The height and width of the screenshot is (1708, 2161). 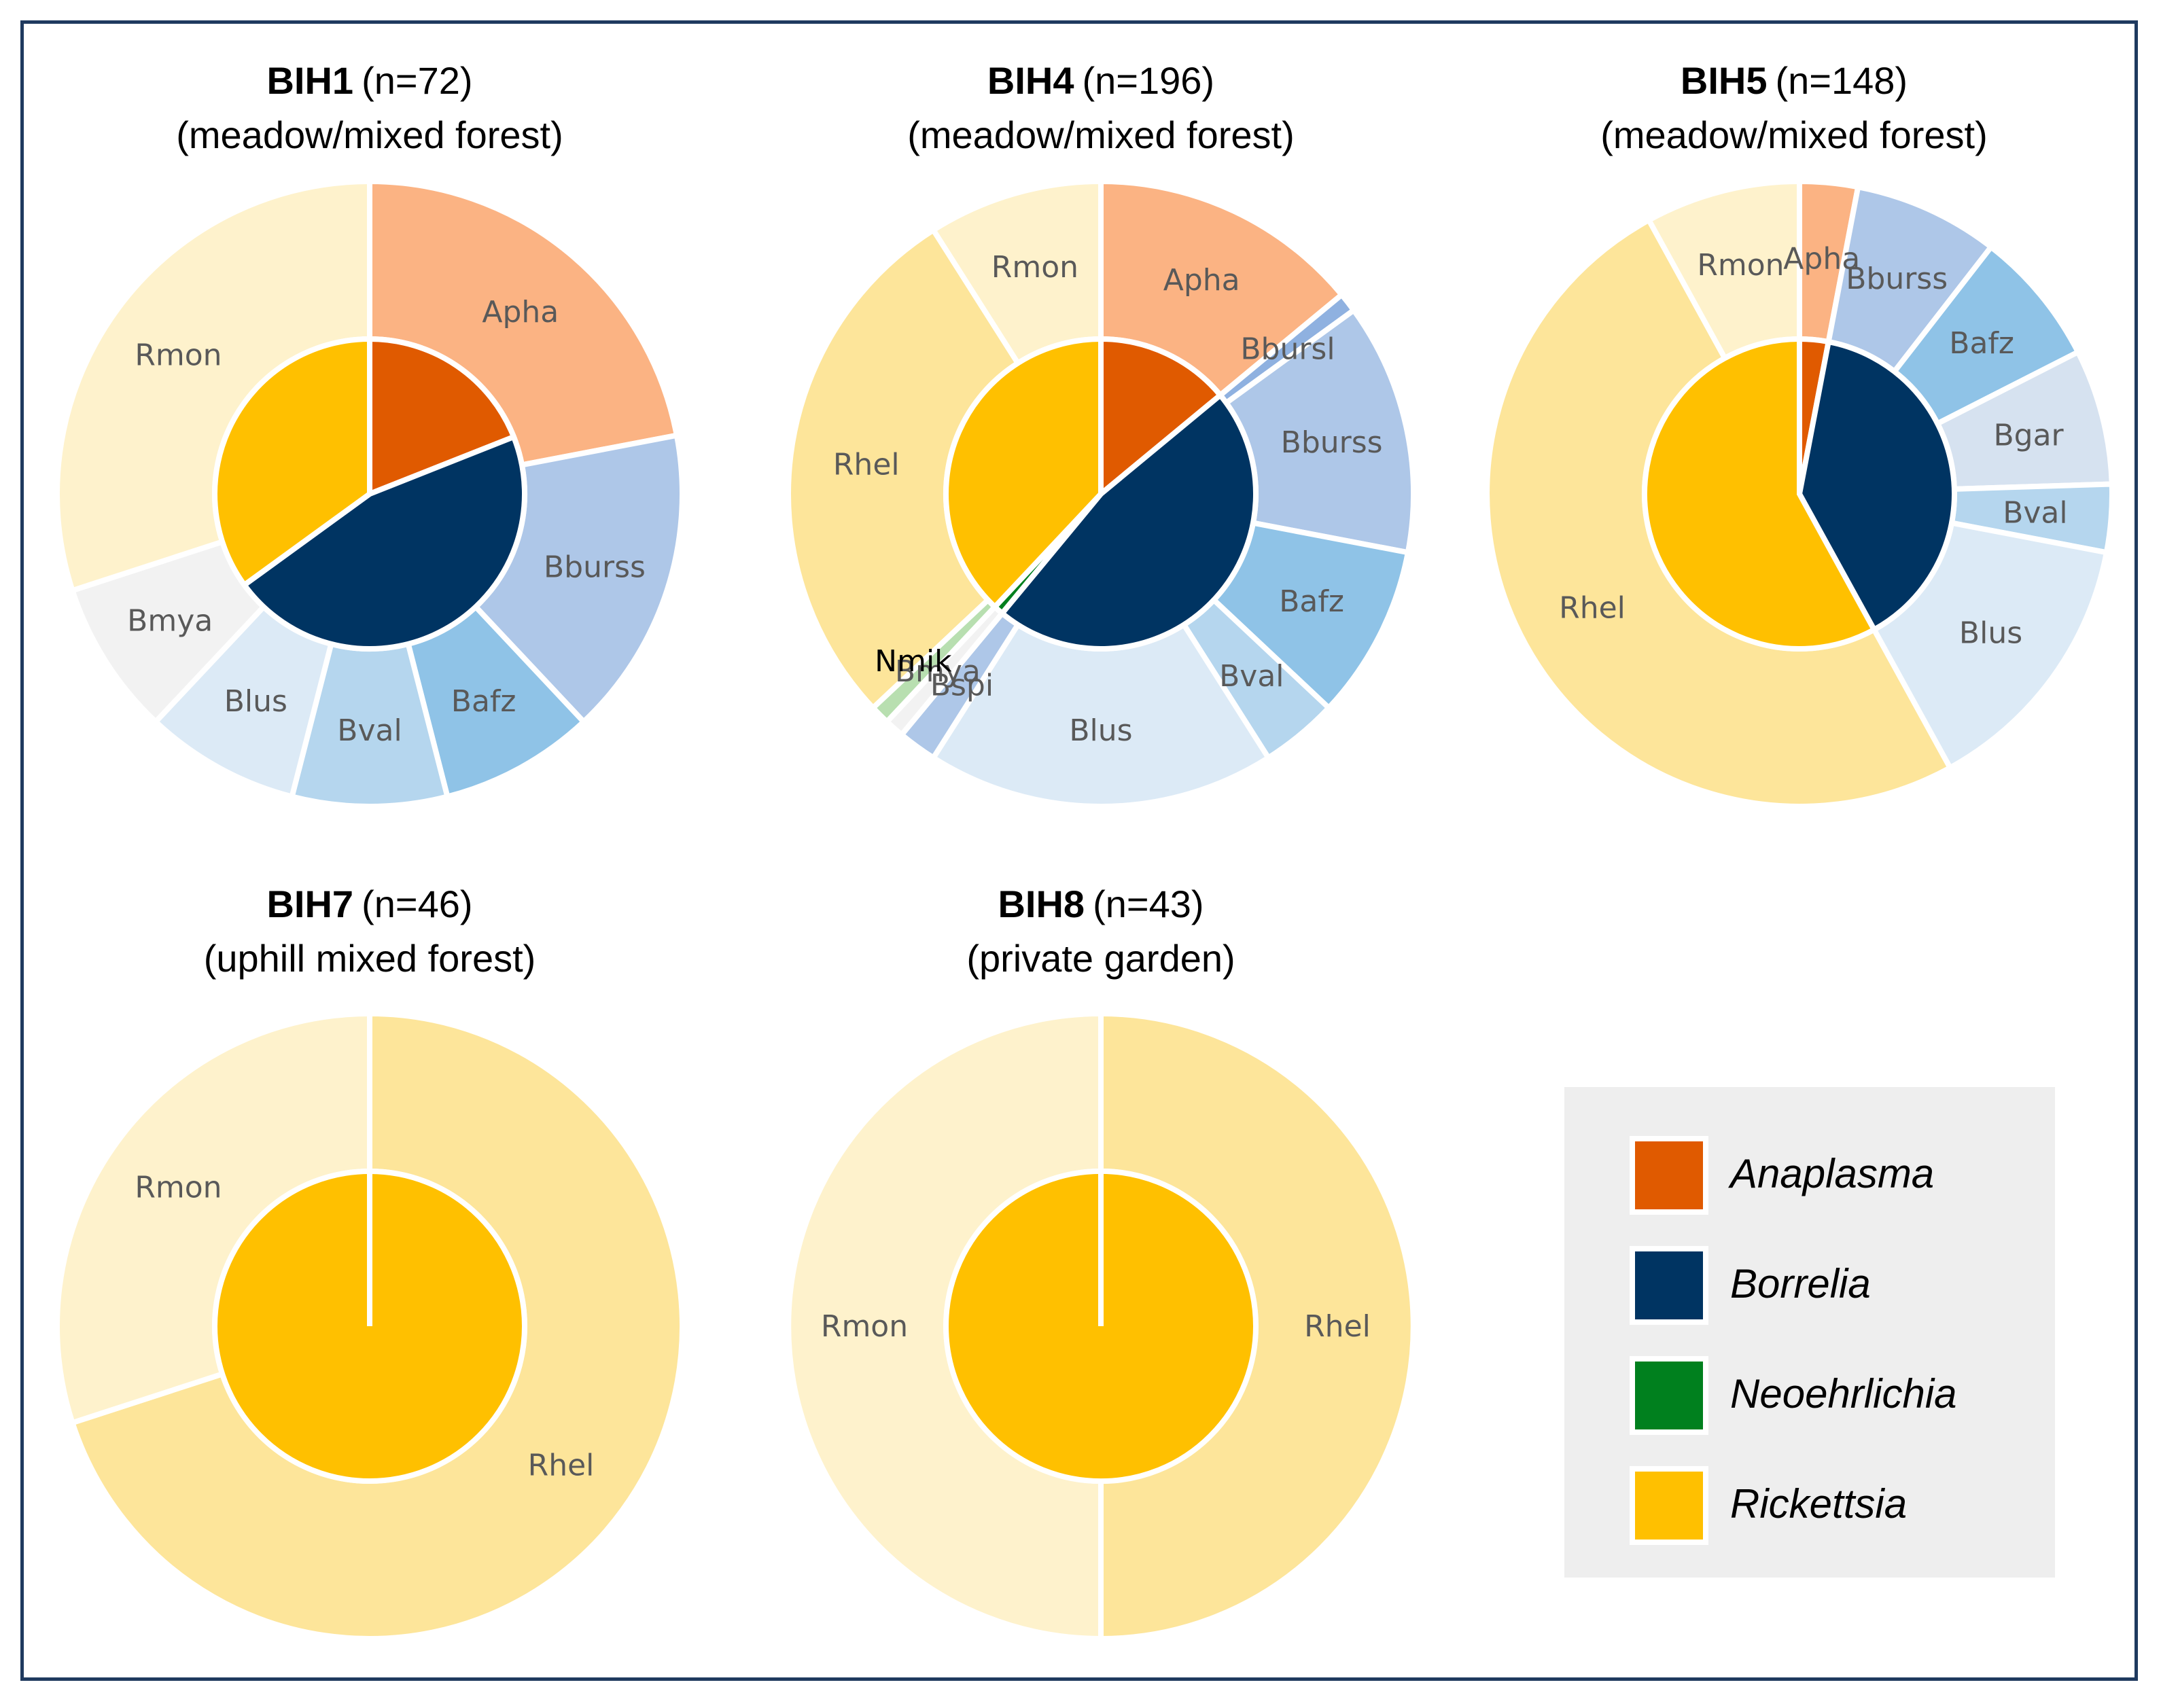 I want to click on chart-name-bih8: BIH8, so click(x=1041, y=904).